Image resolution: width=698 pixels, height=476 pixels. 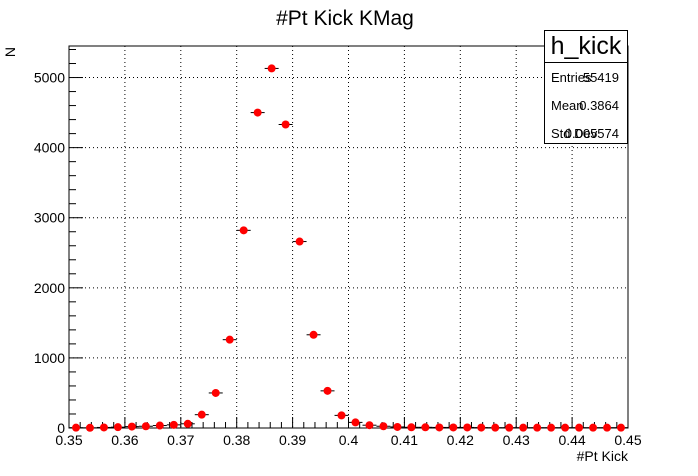 What do you see at coordinates (574, 133) in the screenshot?
I see `stats-std-label: Std Dev` at bounding box center [574, 133].